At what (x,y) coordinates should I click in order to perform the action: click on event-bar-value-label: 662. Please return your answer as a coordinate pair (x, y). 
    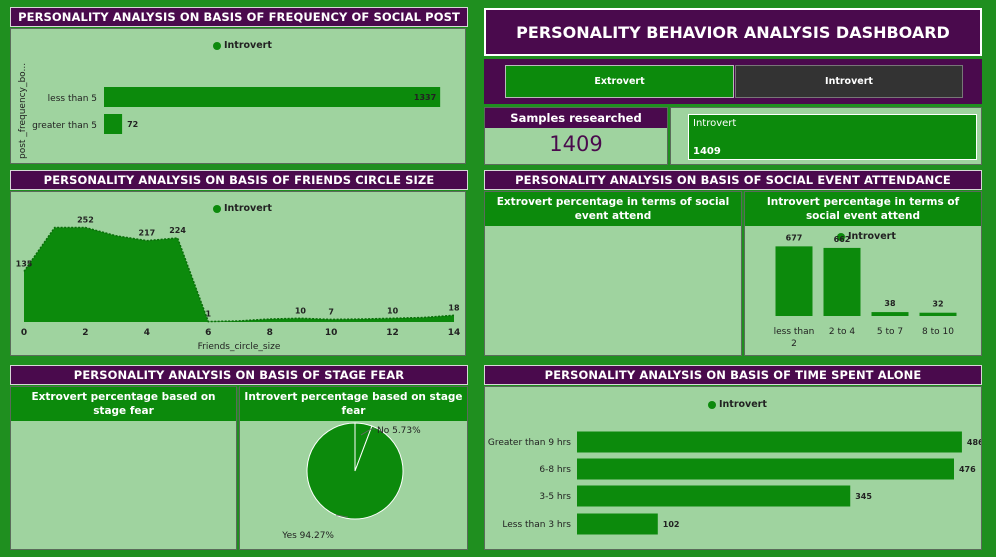
    Looking at the image, I should click on (842, 239).